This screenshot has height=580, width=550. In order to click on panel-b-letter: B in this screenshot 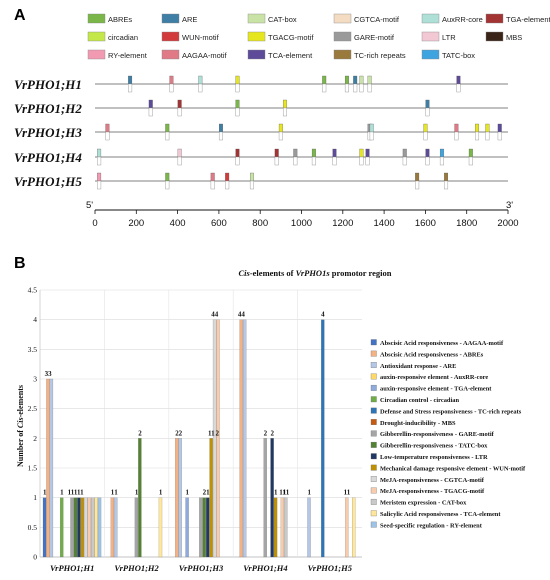, I will do `click(20, 263)`.